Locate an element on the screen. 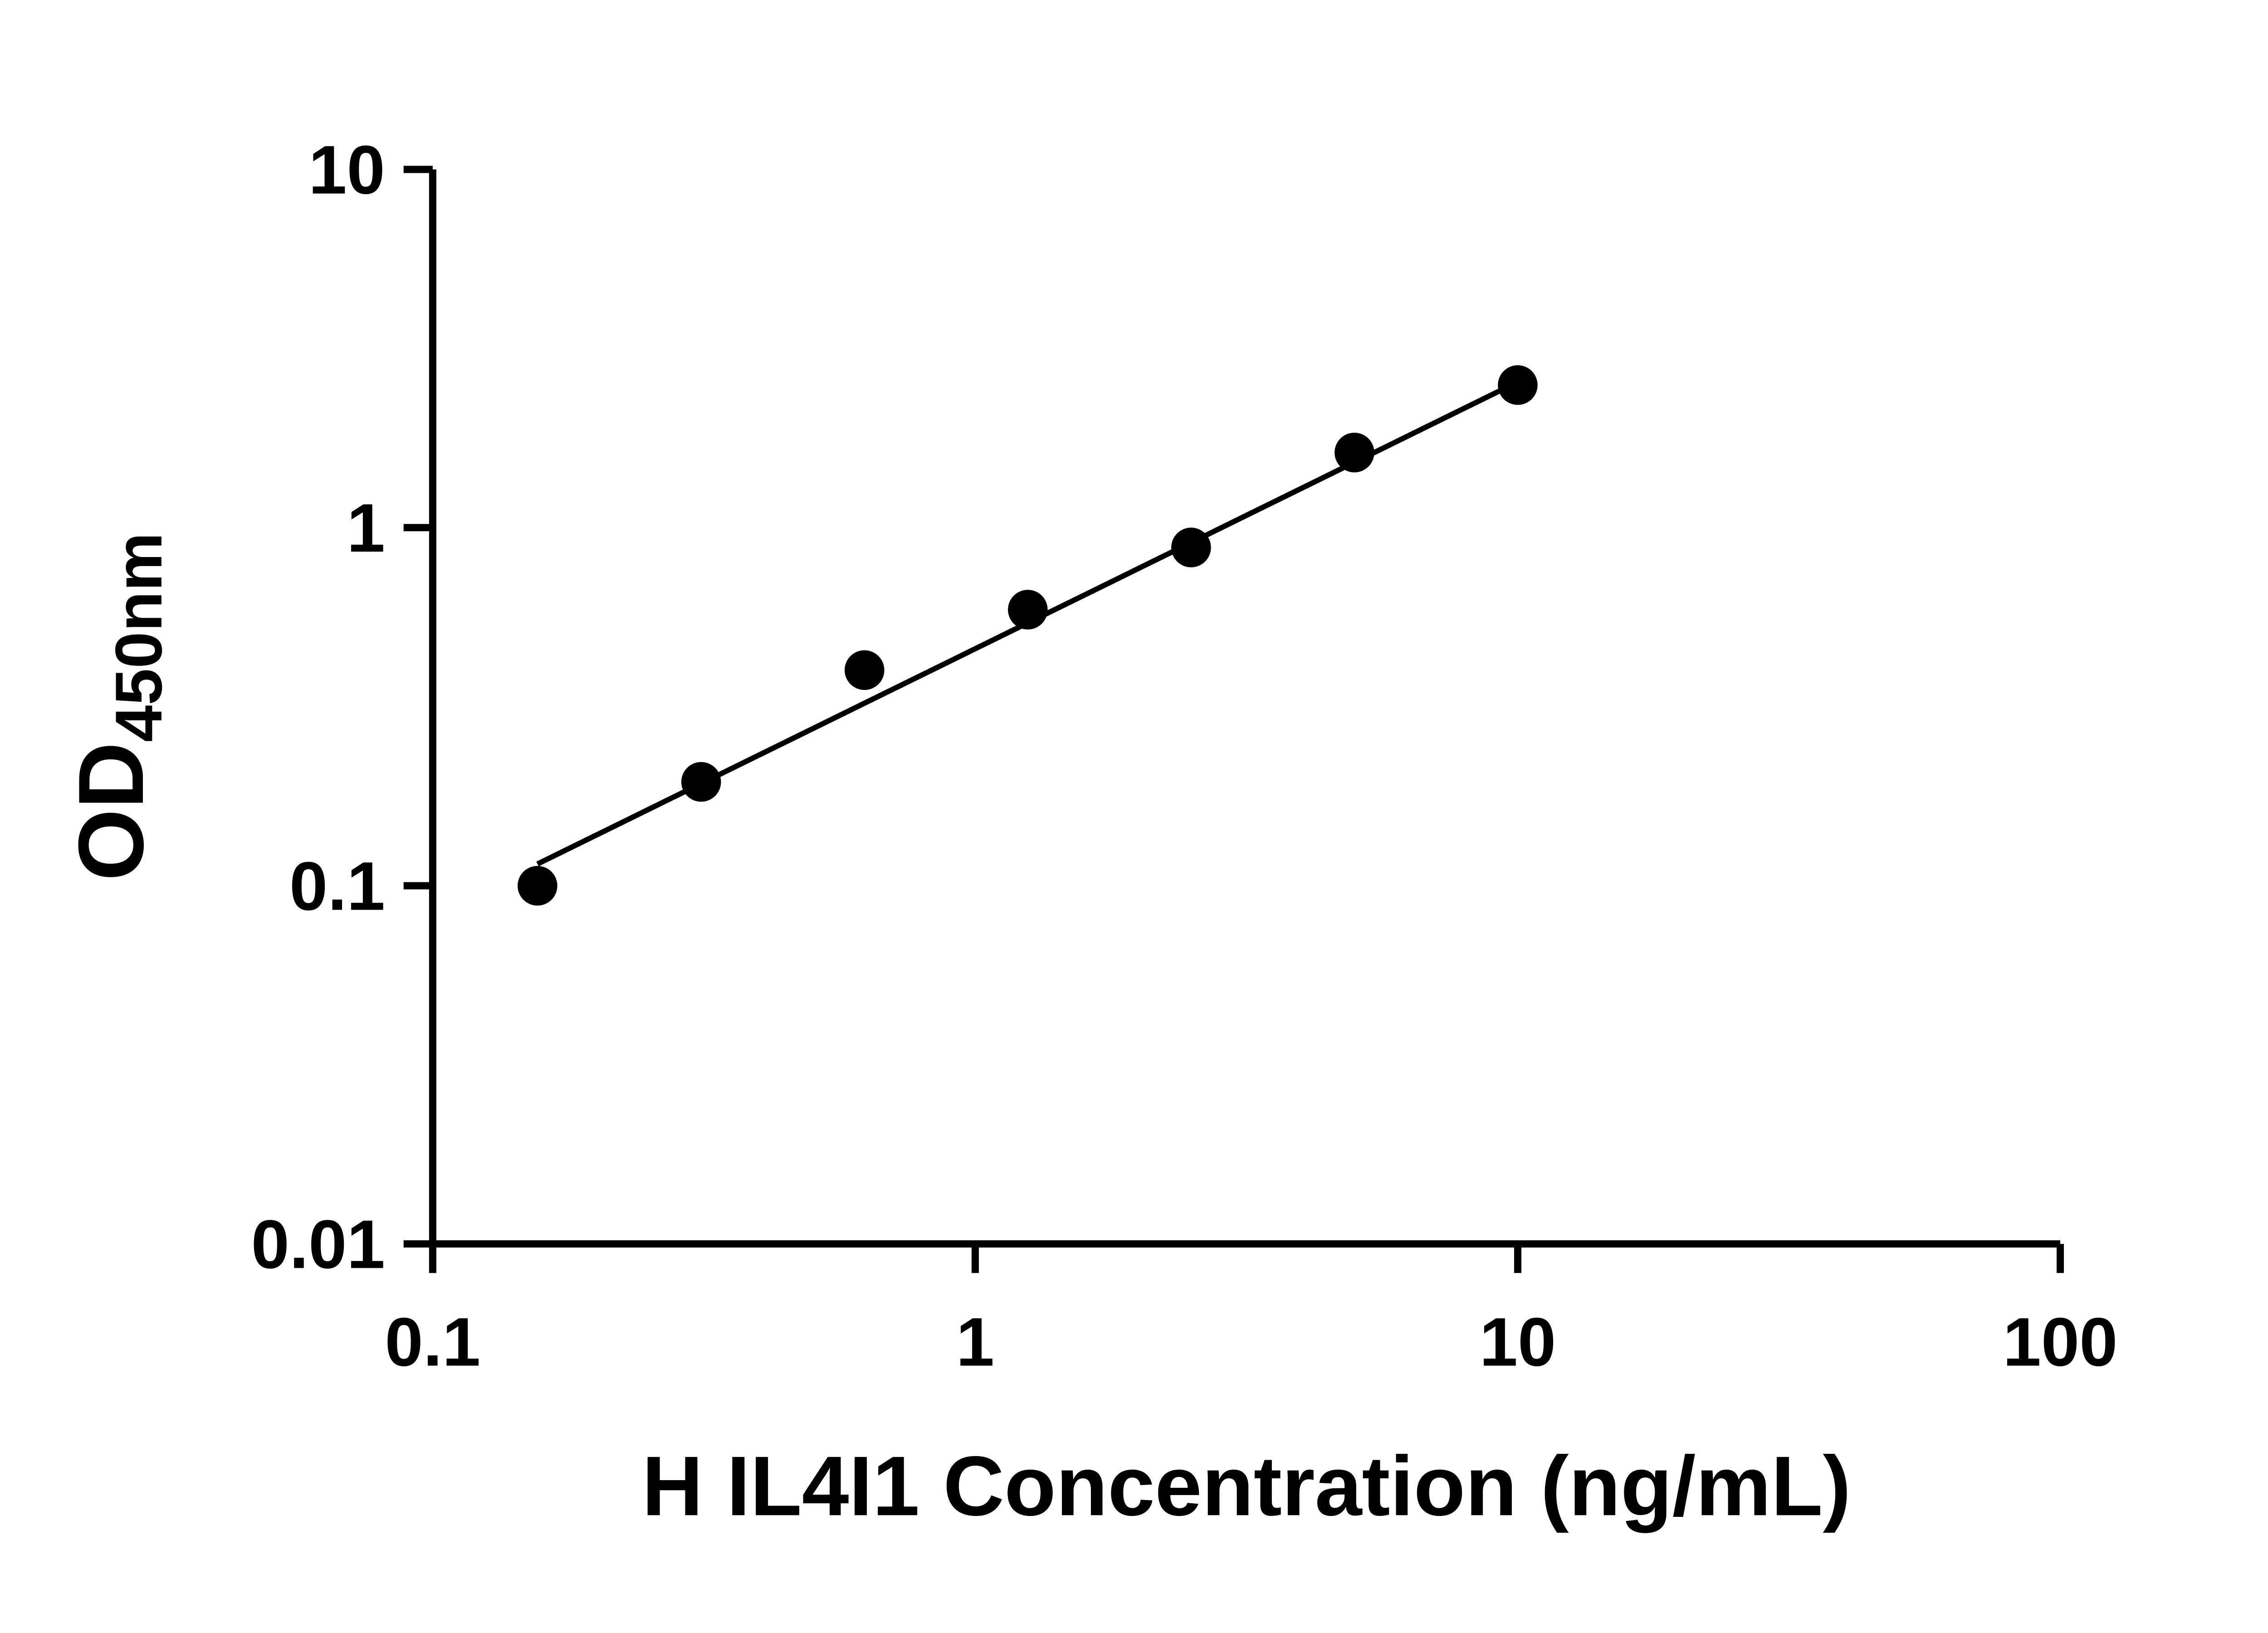  y-axis-title-main: OD is located at coordinates (111, 811).